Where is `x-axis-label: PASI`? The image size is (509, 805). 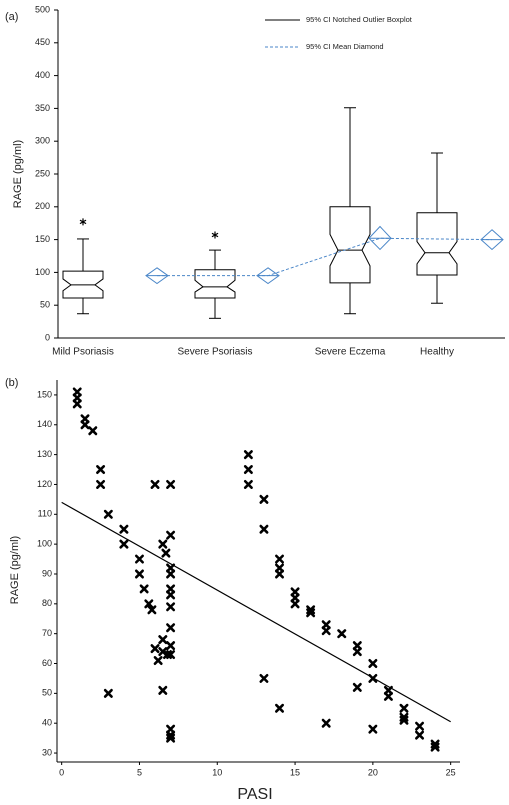
x-axis-label: PASI is located at coordinates (254, 794).